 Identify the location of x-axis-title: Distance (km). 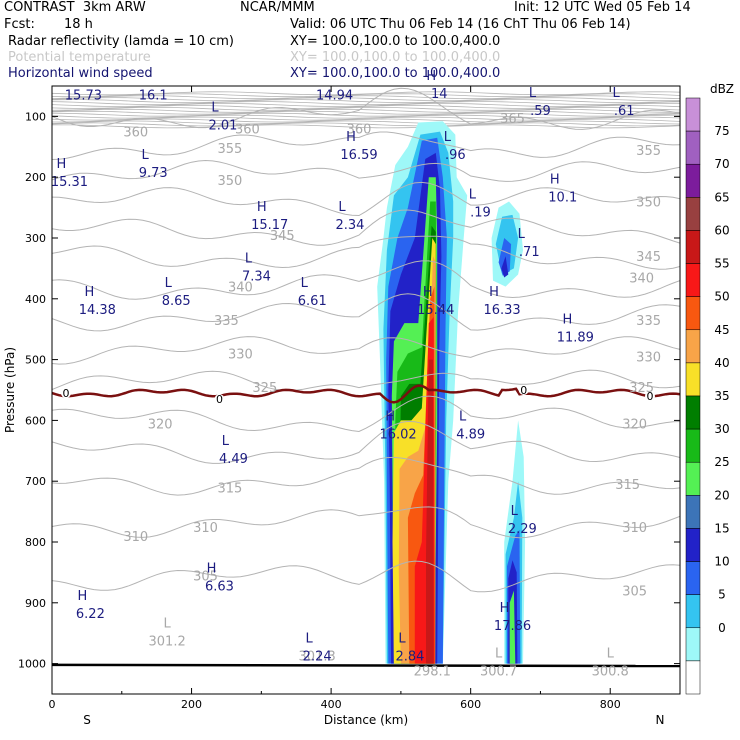
(366, 720).